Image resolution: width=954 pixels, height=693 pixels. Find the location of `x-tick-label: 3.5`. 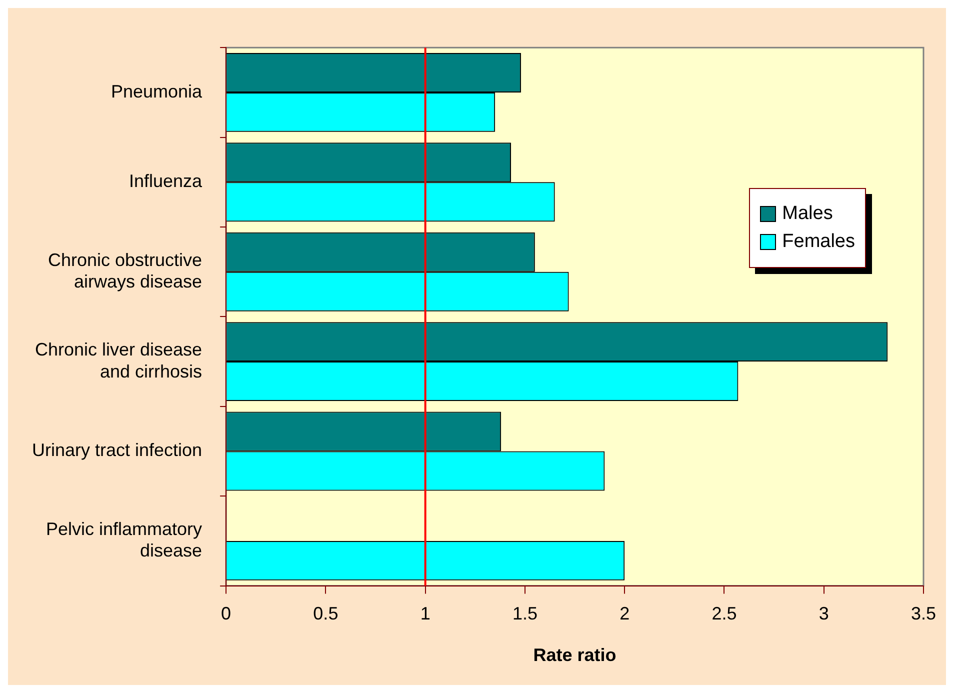

x-tick-label: 3.5 is located at coordinates (923, 614).